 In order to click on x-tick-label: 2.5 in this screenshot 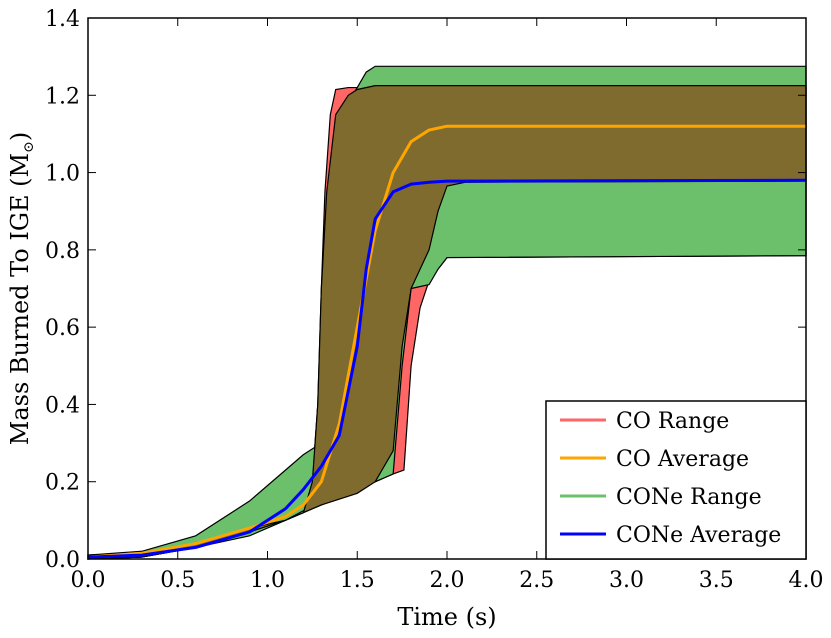, I will do `click(536, 580)`.